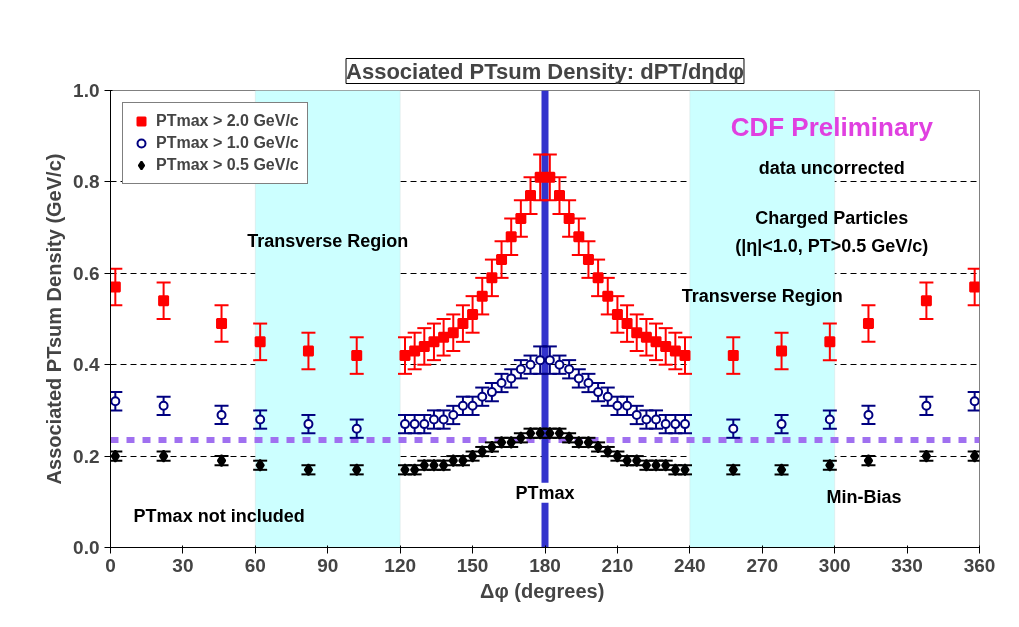  What do you see at coordinates (545, 565) in the screenshot?
I see `x-tick-label: 180` at bounding box center [545, 565].